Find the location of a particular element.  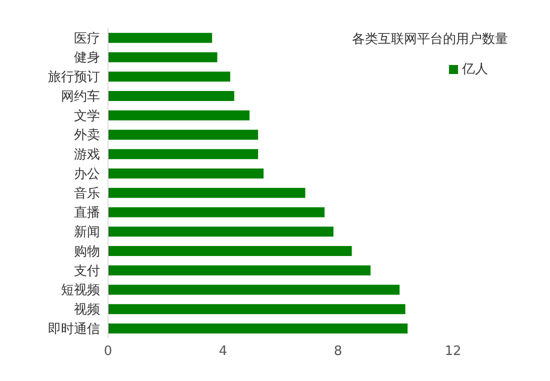

x-tick-label: 12 is located at coordinates (453, 352).